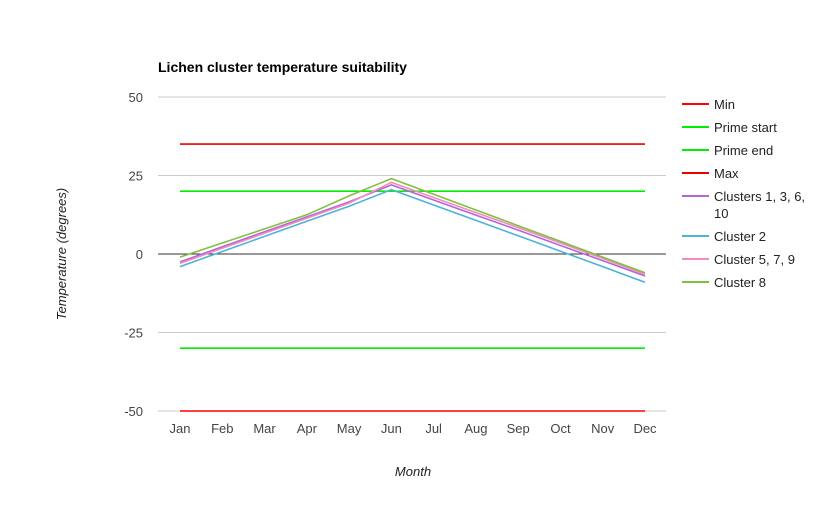 Image resolution: width=824 pixels, height=509 pixels. What do you see at coordinates (724, 104) in the screenshot?
I see `legend-label: Min` at bounding box center [724, 104].